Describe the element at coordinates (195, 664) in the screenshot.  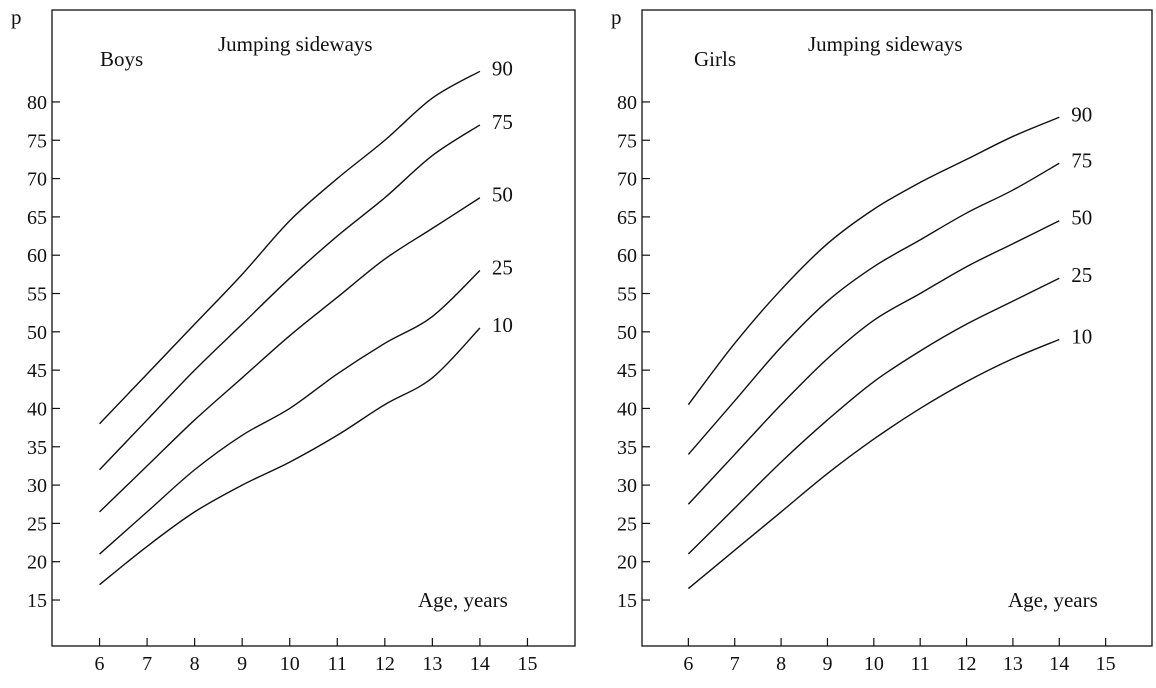
I see `boys-x-tick-label: 8` at that location.